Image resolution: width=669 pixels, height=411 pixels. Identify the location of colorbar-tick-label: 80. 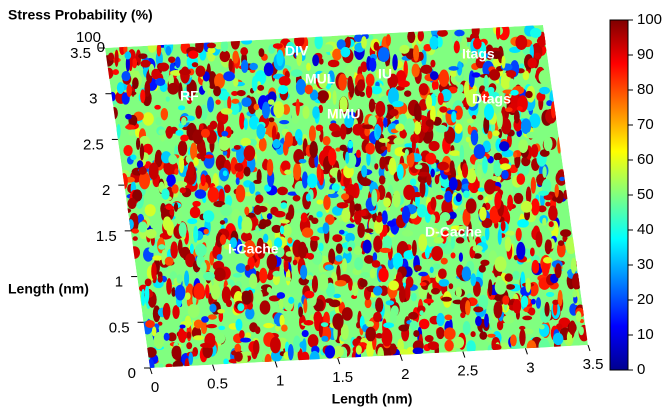
(645, 89).